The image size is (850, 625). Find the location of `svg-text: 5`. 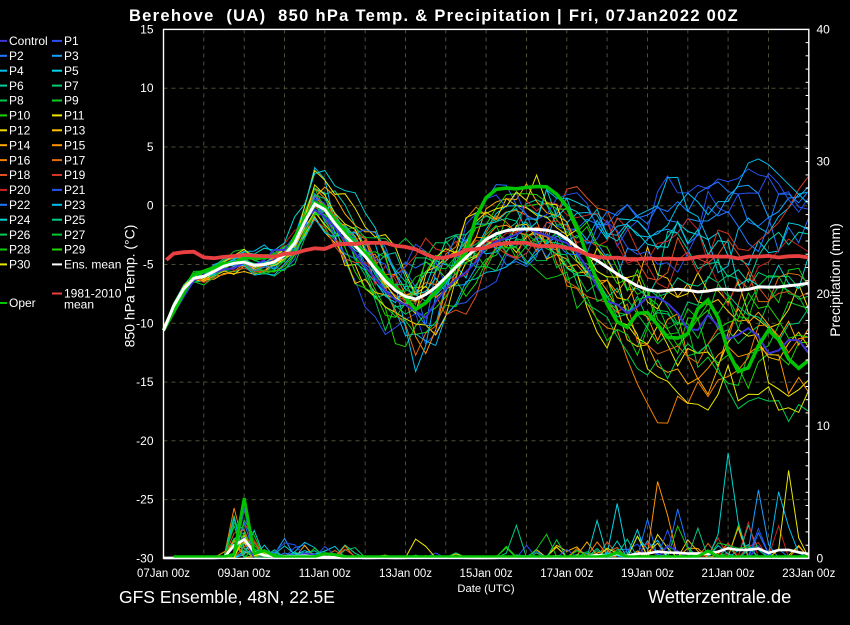

svg-text: 5 is located at coordinates (150, 147).